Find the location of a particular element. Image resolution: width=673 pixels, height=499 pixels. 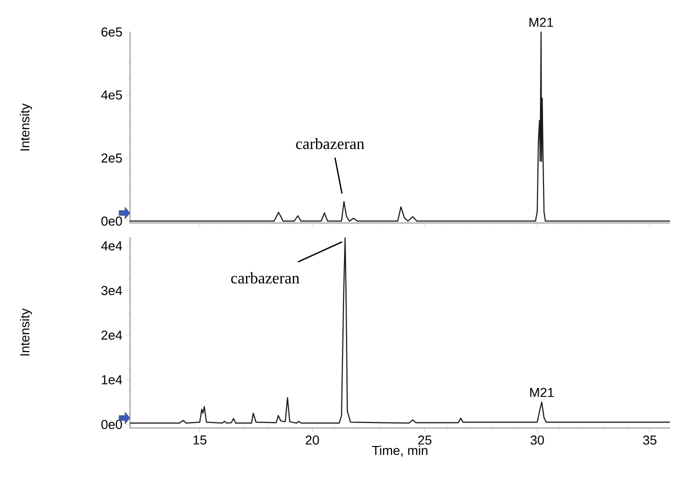

y-tick-label: 4e5 is located at coordinates (111, 95).